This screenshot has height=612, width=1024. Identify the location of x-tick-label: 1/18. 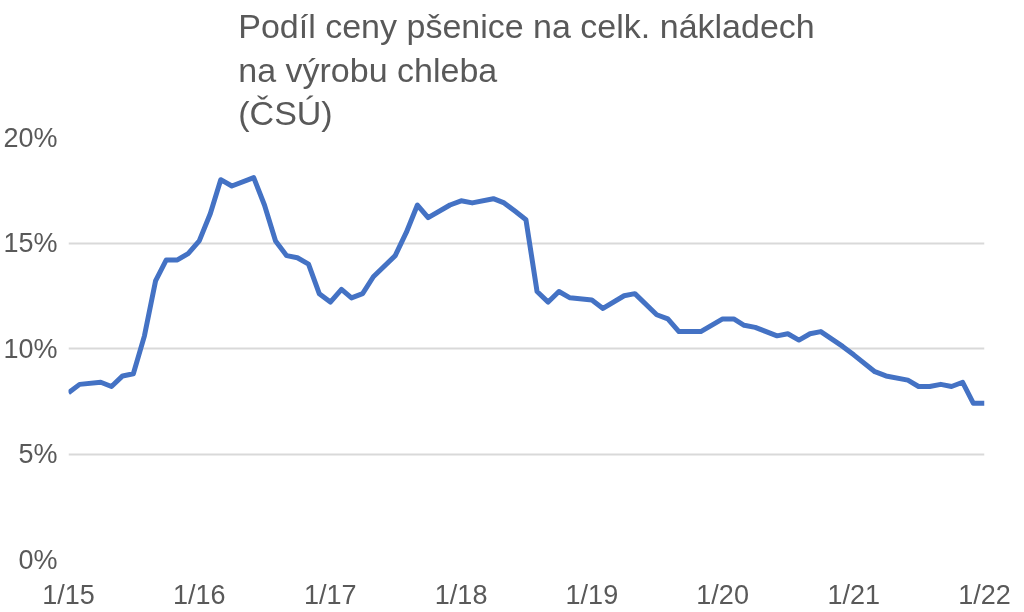
(461, 594).